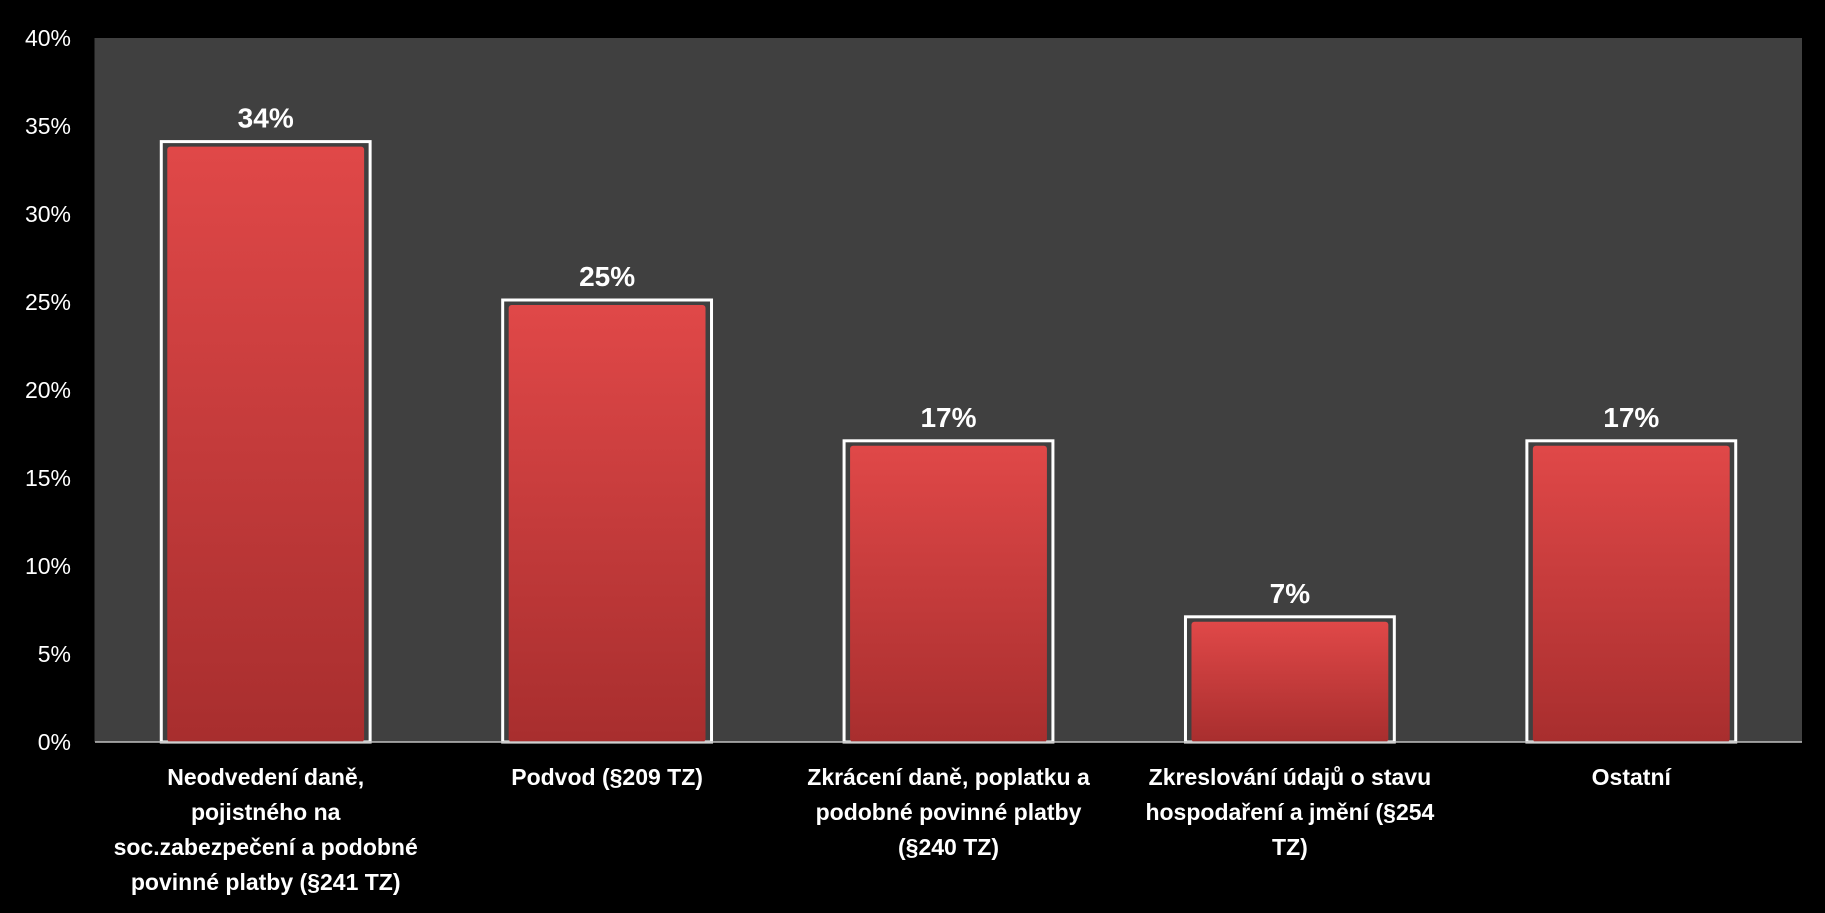  Describe the element at coordinates (54, 654) in the screenshot. I see `y-tick-label: 5%` at that location.